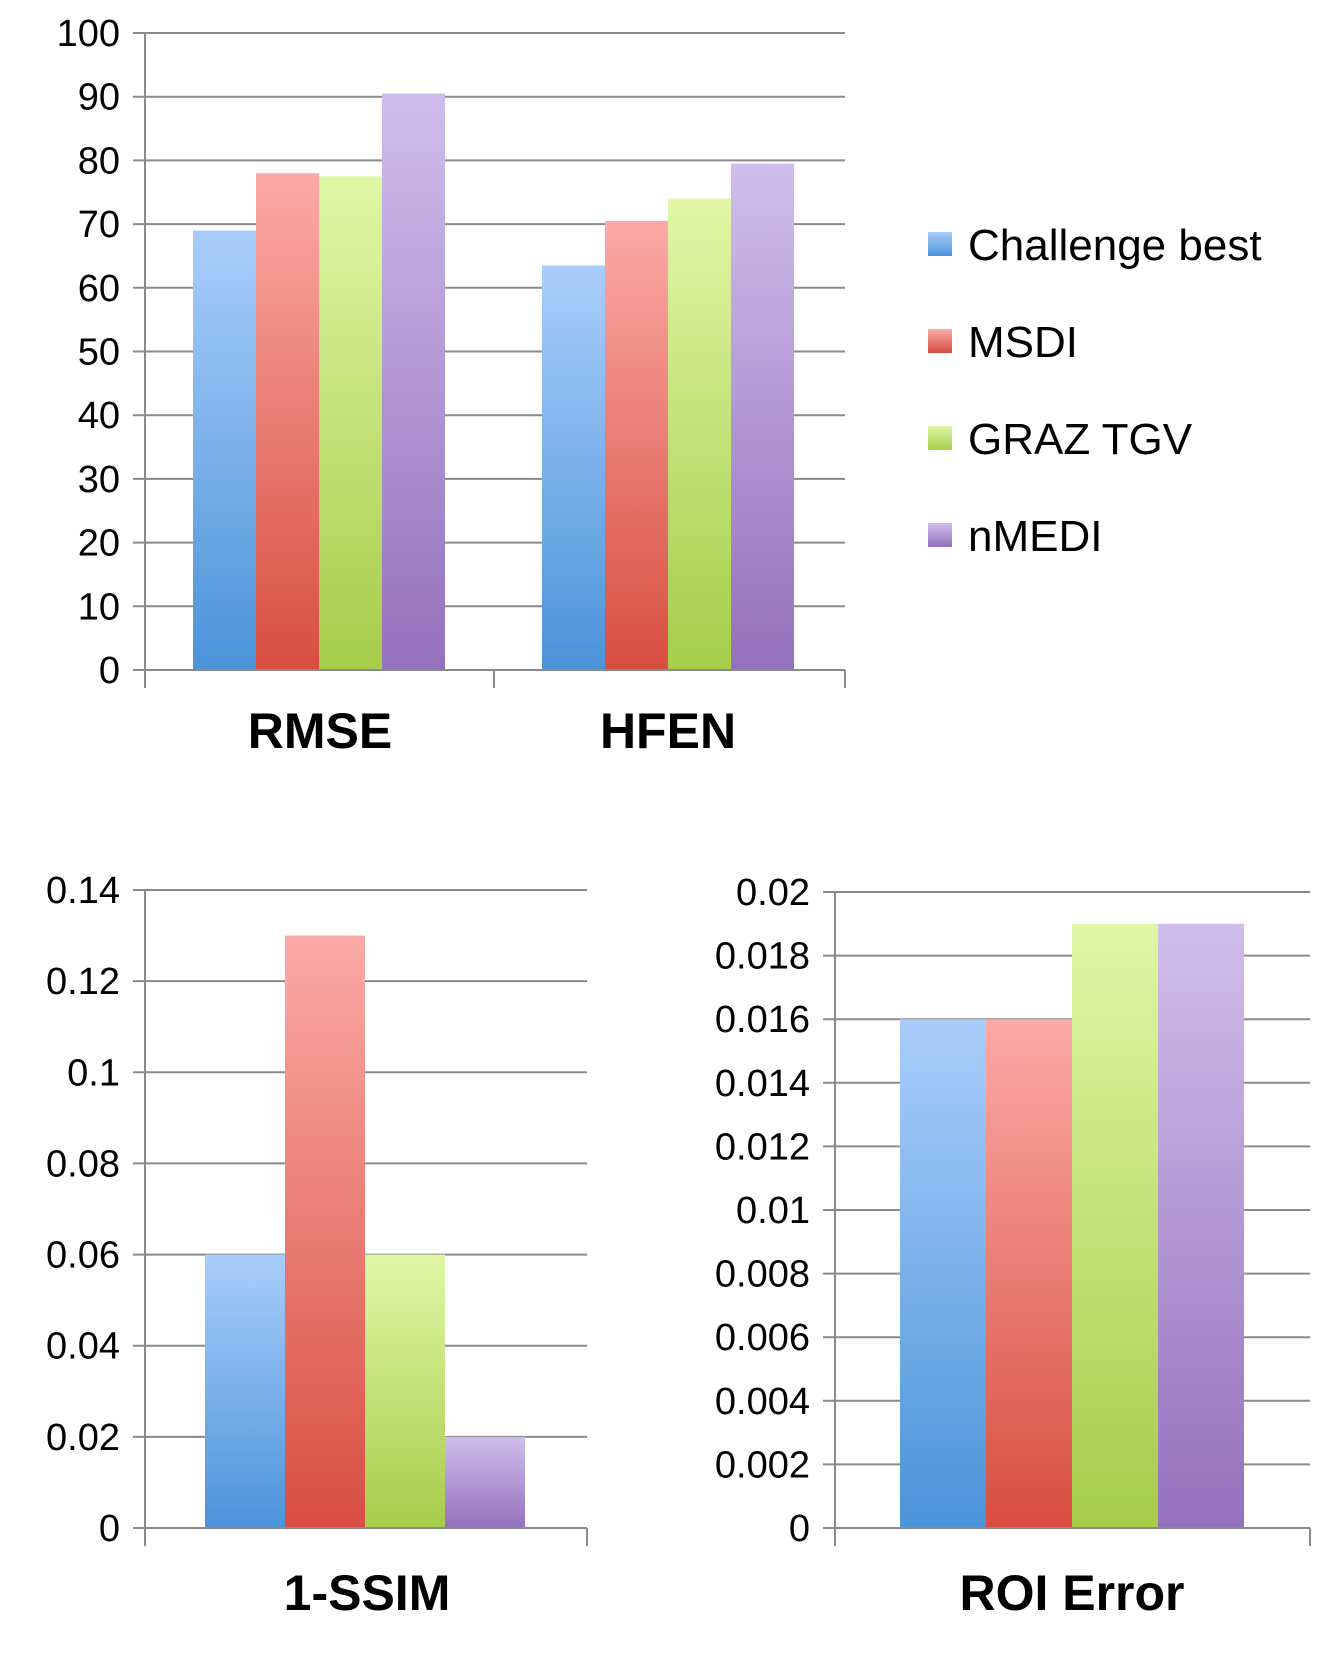 The image size is (1326, 1656). What do you see at coordinates (1035, 536) in the screenshot?
I see `legend-label: nMEDI` at bounding box center [1035, 536].